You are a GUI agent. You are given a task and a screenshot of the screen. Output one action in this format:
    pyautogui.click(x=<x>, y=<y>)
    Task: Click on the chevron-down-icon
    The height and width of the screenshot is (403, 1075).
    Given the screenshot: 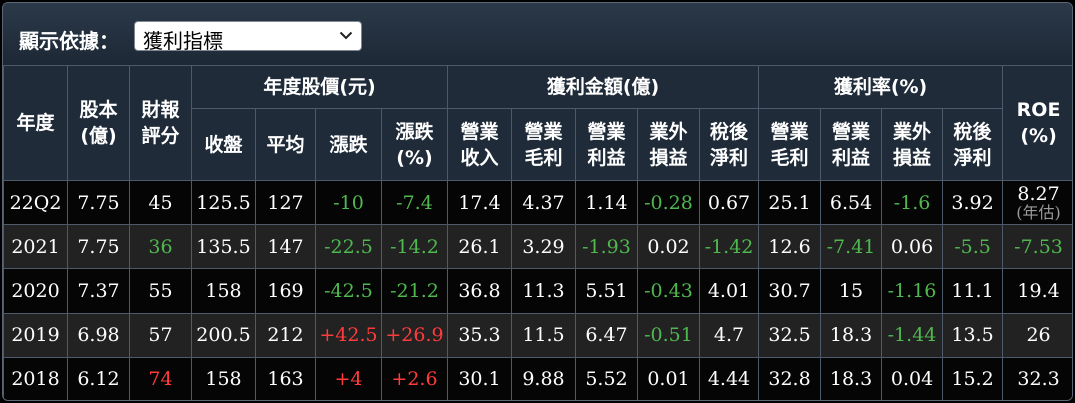 What is the action you would take?
    pyautogui.click(x=346, y=35)
    